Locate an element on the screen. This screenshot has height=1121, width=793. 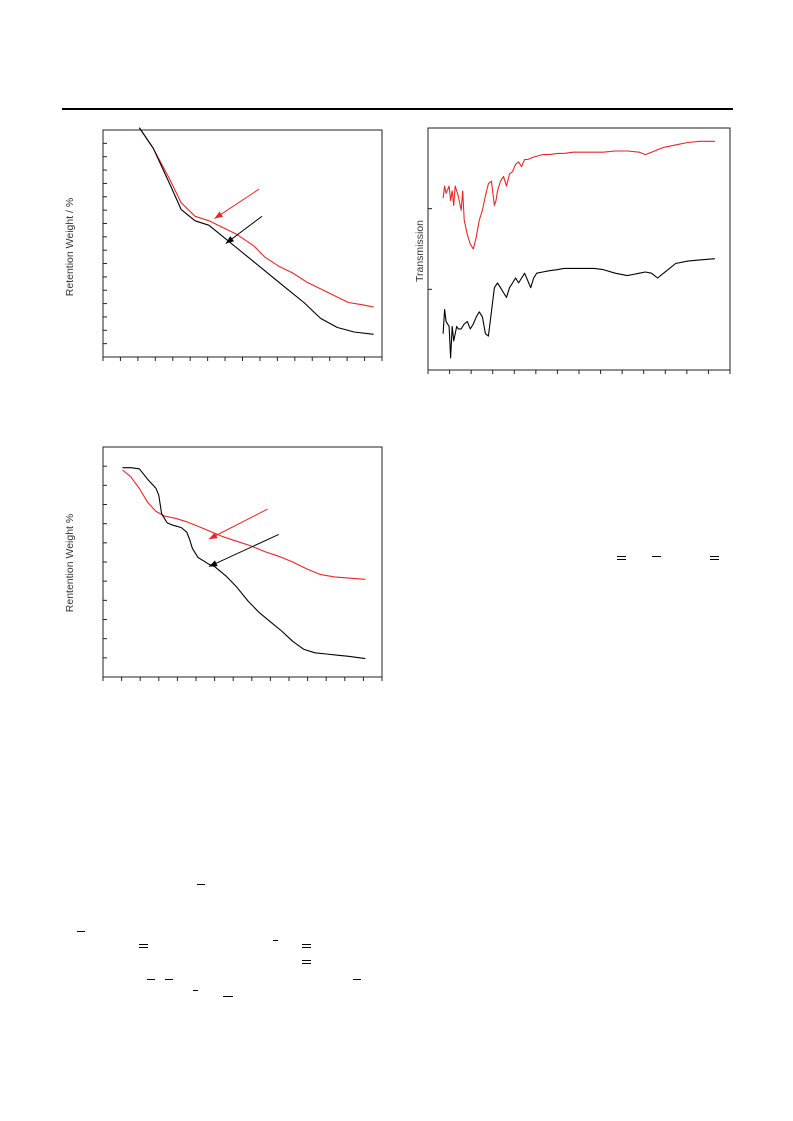
chart-ftir-transmission: Transmission is located at coordinates (569, 250).